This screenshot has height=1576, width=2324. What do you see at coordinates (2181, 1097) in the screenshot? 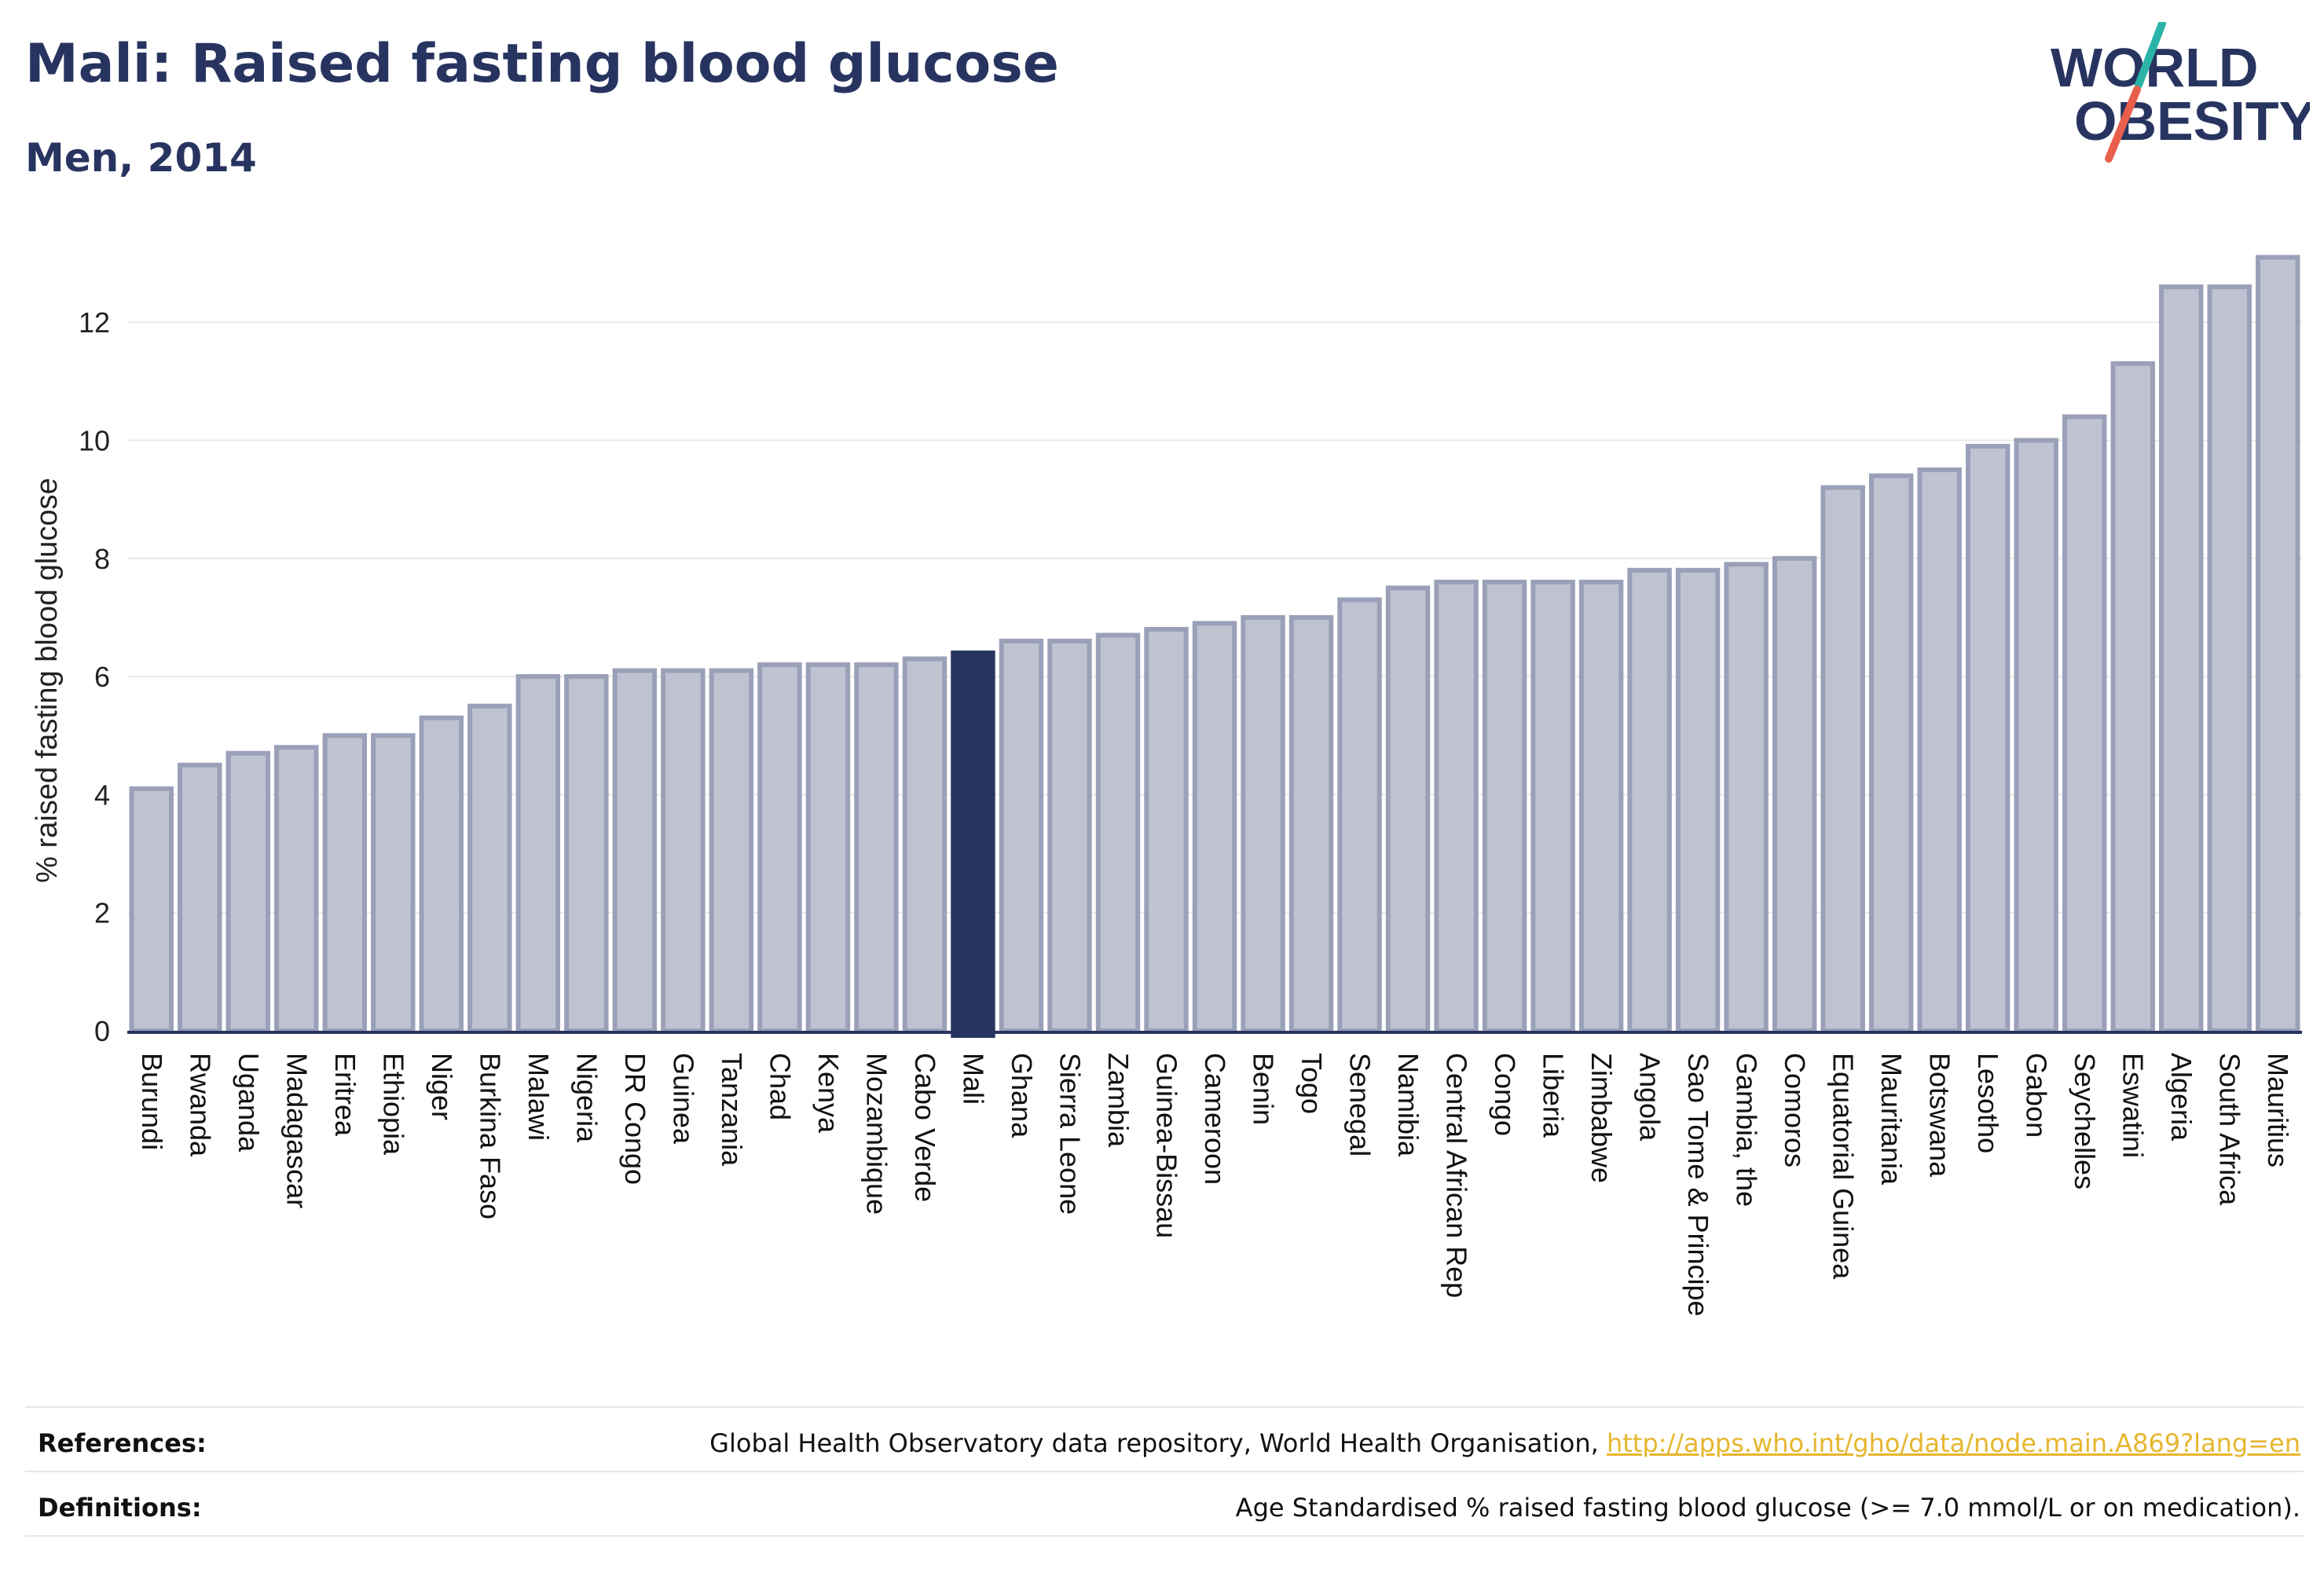
I see `x-tick-label: Algeria` at bounding box center [2181, 1097].